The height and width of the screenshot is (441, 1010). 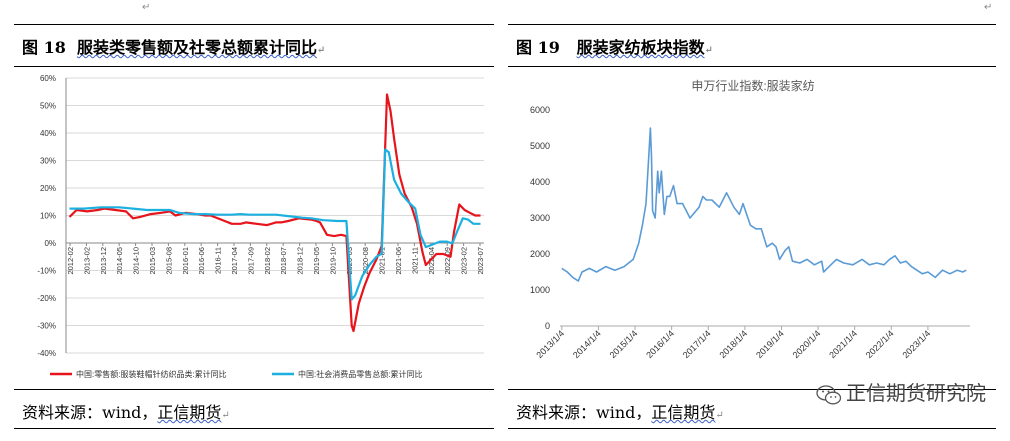 What do you see at coordinates (70, 261) in the screenshot?
I see `x-tick-label: 2012-02` at bounding box center [70, 261].